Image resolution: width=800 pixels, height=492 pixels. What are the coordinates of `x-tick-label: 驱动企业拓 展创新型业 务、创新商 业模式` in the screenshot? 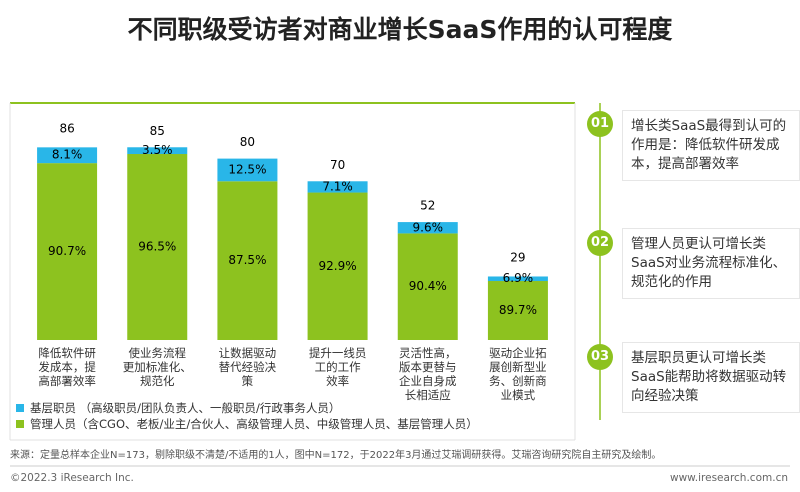 It's located at (518, 374).